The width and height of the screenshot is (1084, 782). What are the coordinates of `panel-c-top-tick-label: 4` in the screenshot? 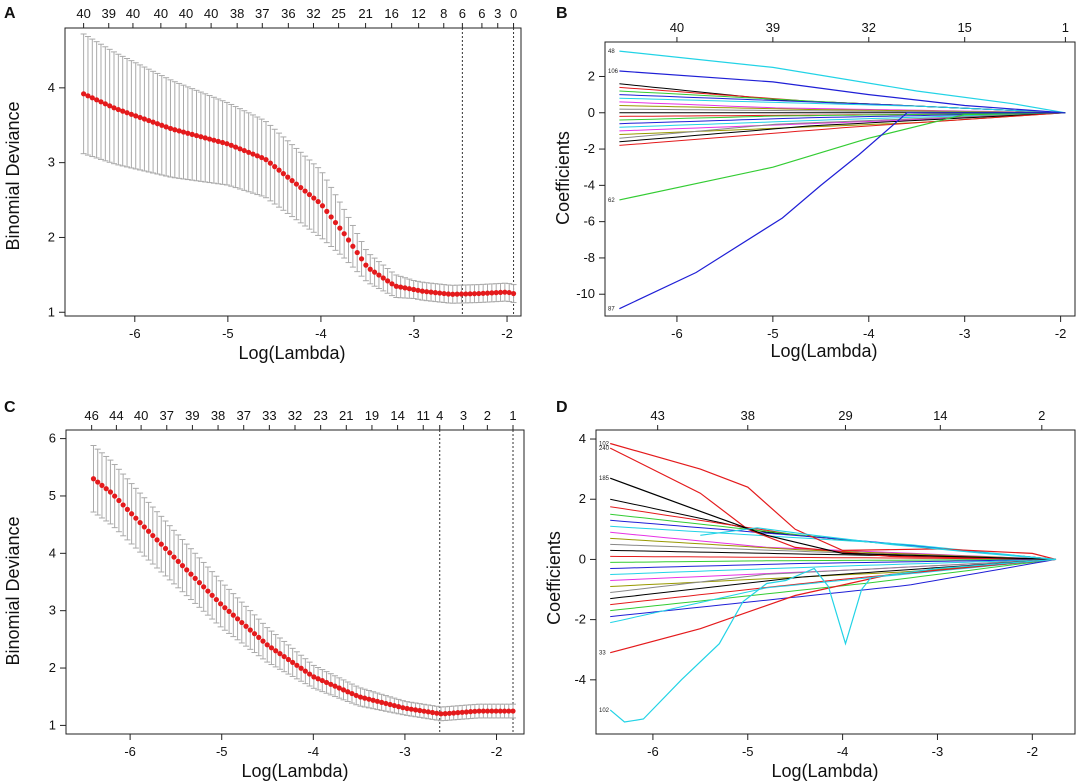 It's located at (439, 415).